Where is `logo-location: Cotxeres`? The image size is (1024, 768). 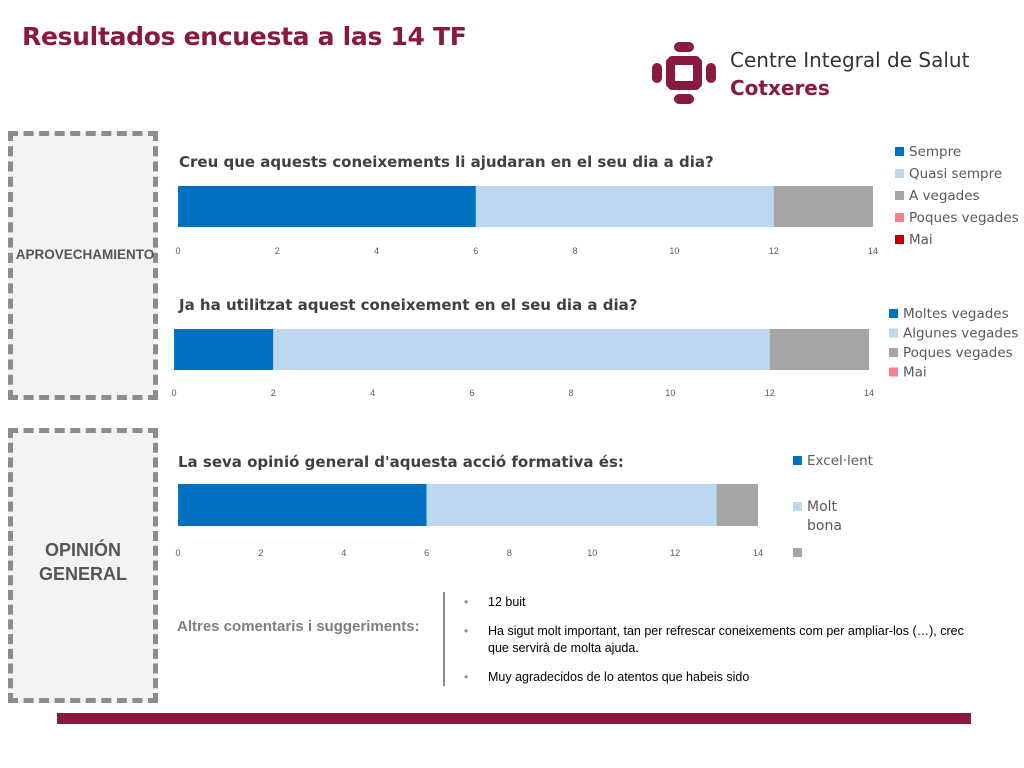 logo-location: Cotxeres is located at coordinates (780, 88).